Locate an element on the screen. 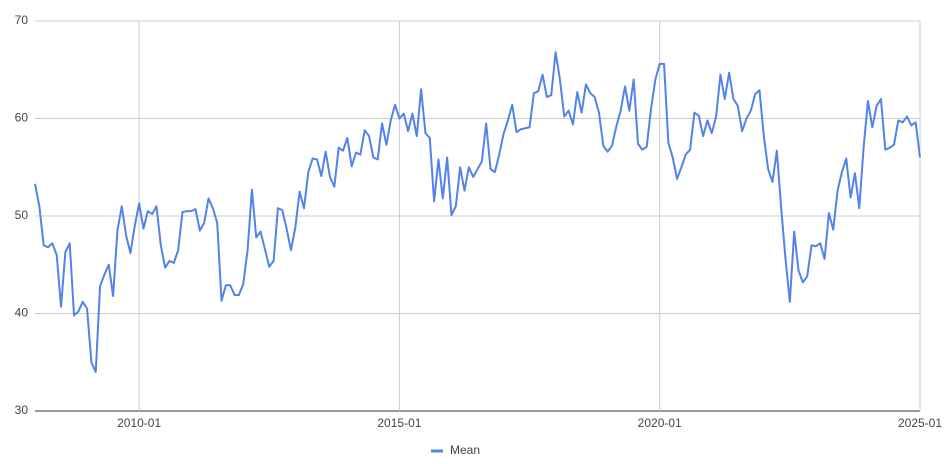  y-tick-label: 40 is located at coordinates (22, 313).